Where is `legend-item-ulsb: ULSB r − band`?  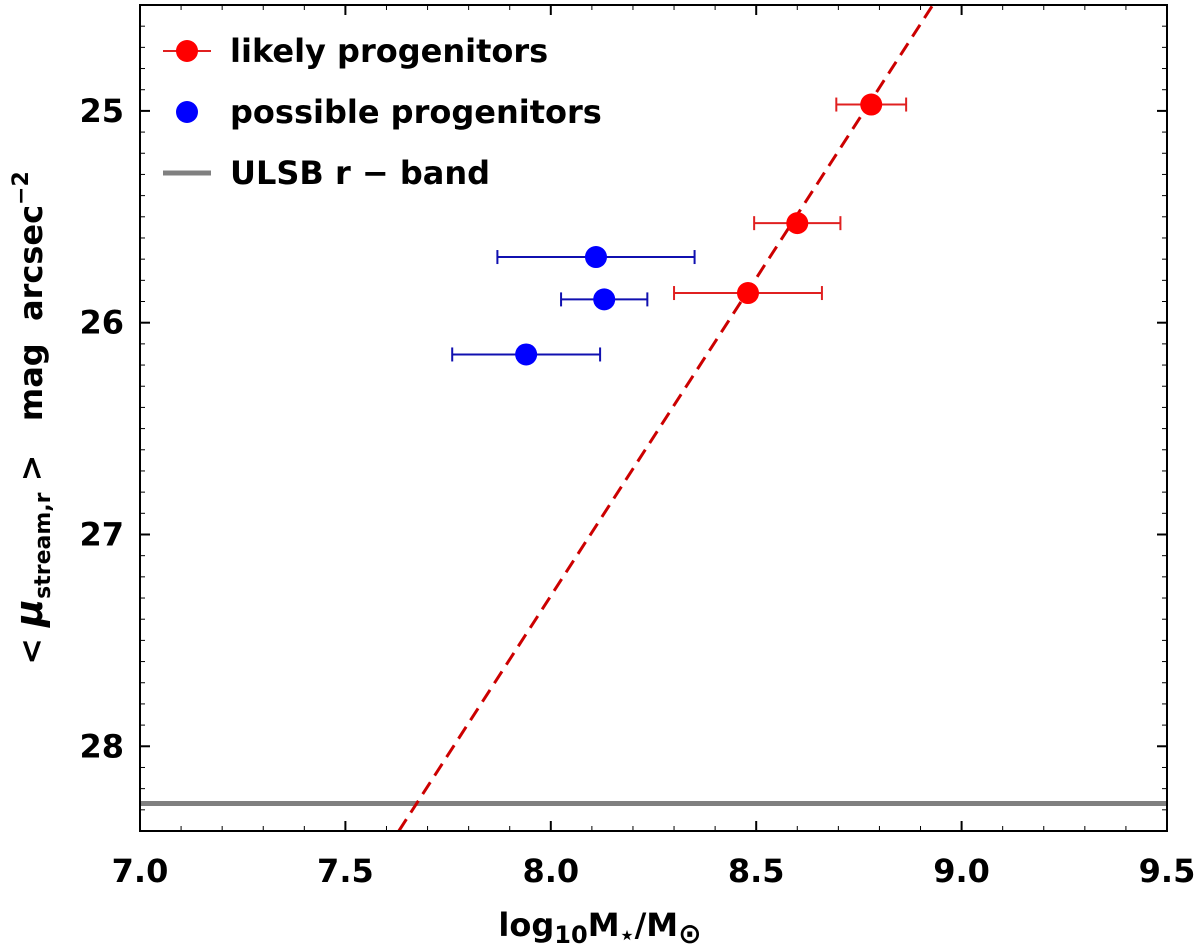
legend-item-ulsb: ULSB r − band is located at coordinates (326, 173).